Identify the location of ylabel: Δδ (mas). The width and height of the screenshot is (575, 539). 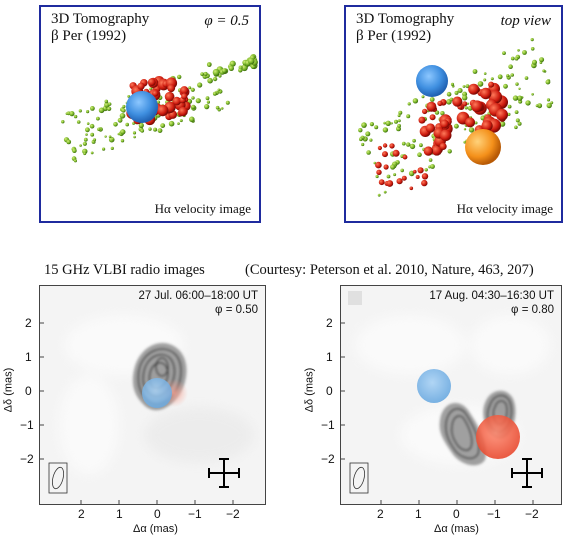
(8, 390).